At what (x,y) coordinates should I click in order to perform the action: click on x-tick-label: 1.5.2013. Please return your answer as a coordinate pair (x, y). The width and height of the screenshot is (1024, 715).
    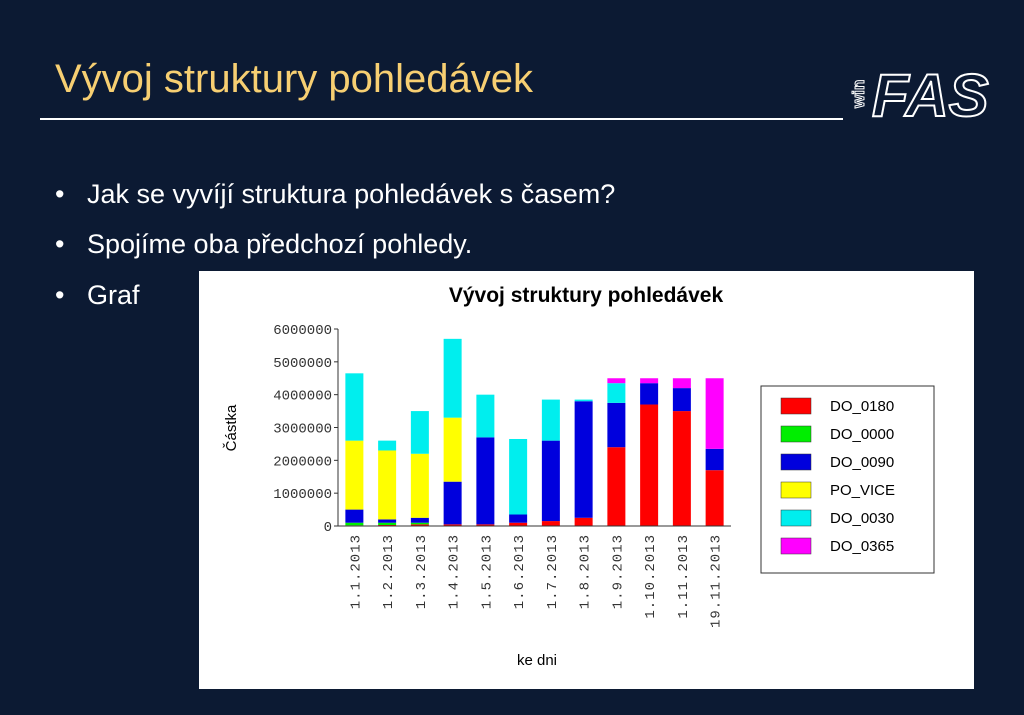
    Looking at the image, I should click on (487, 571).